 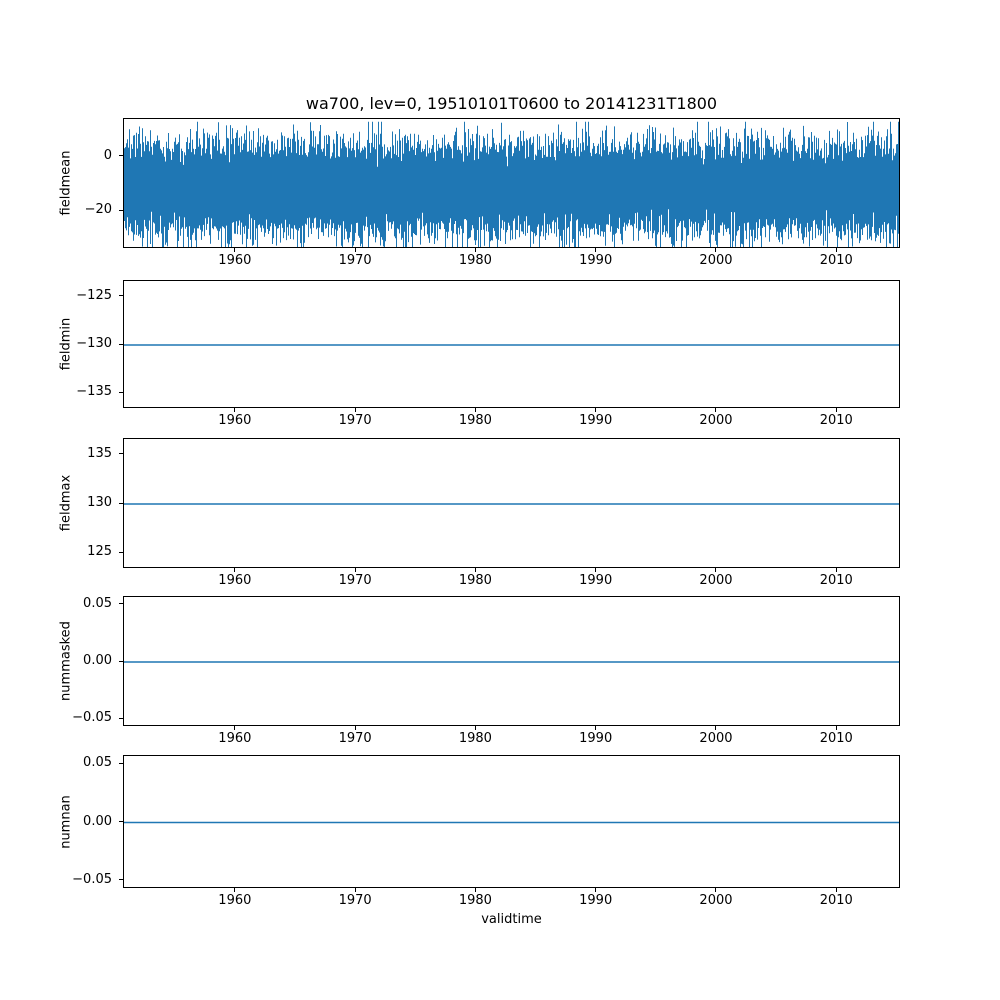 I want to click on y-tick-label: −125, so click(x=94, y=295).